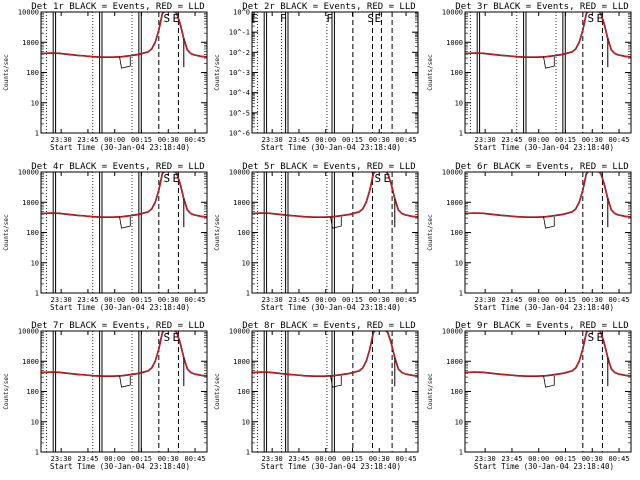 This screenshot has width=640, height=480. I want to click on flag-letter: F, so click(283, 18).